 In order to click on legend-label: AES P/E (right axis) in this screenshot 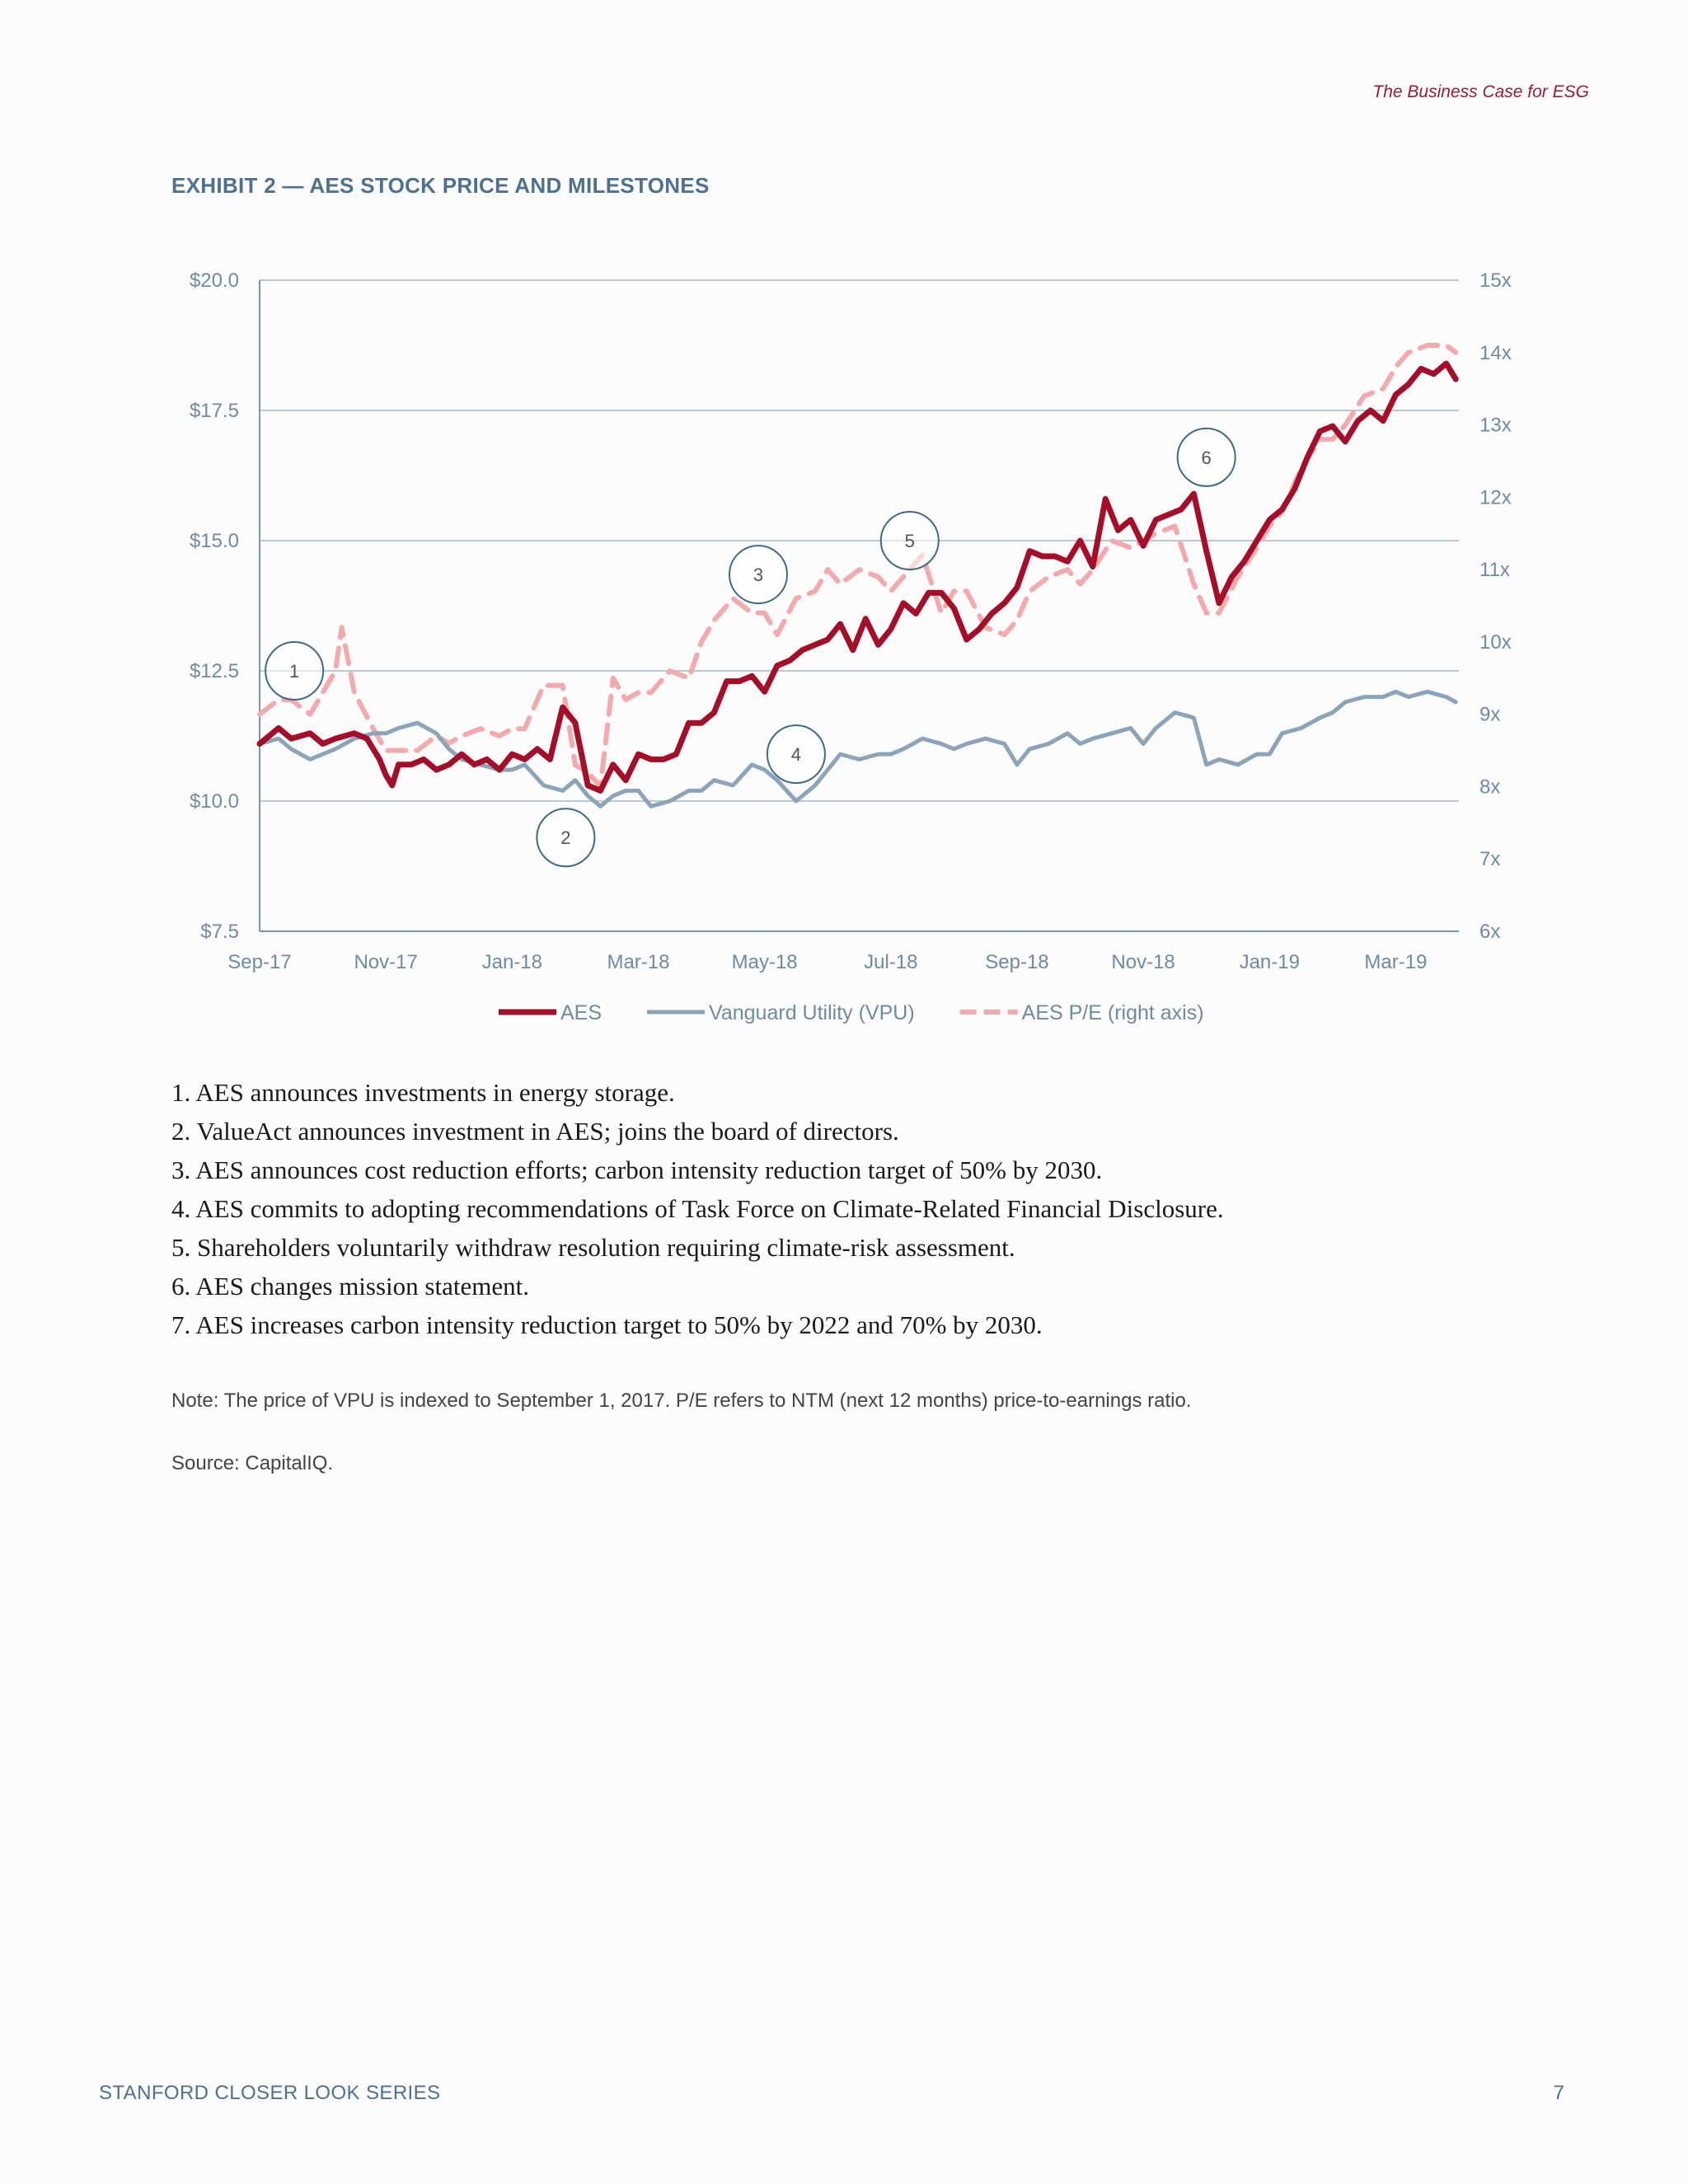, I will do `click(1113, 1012)`.